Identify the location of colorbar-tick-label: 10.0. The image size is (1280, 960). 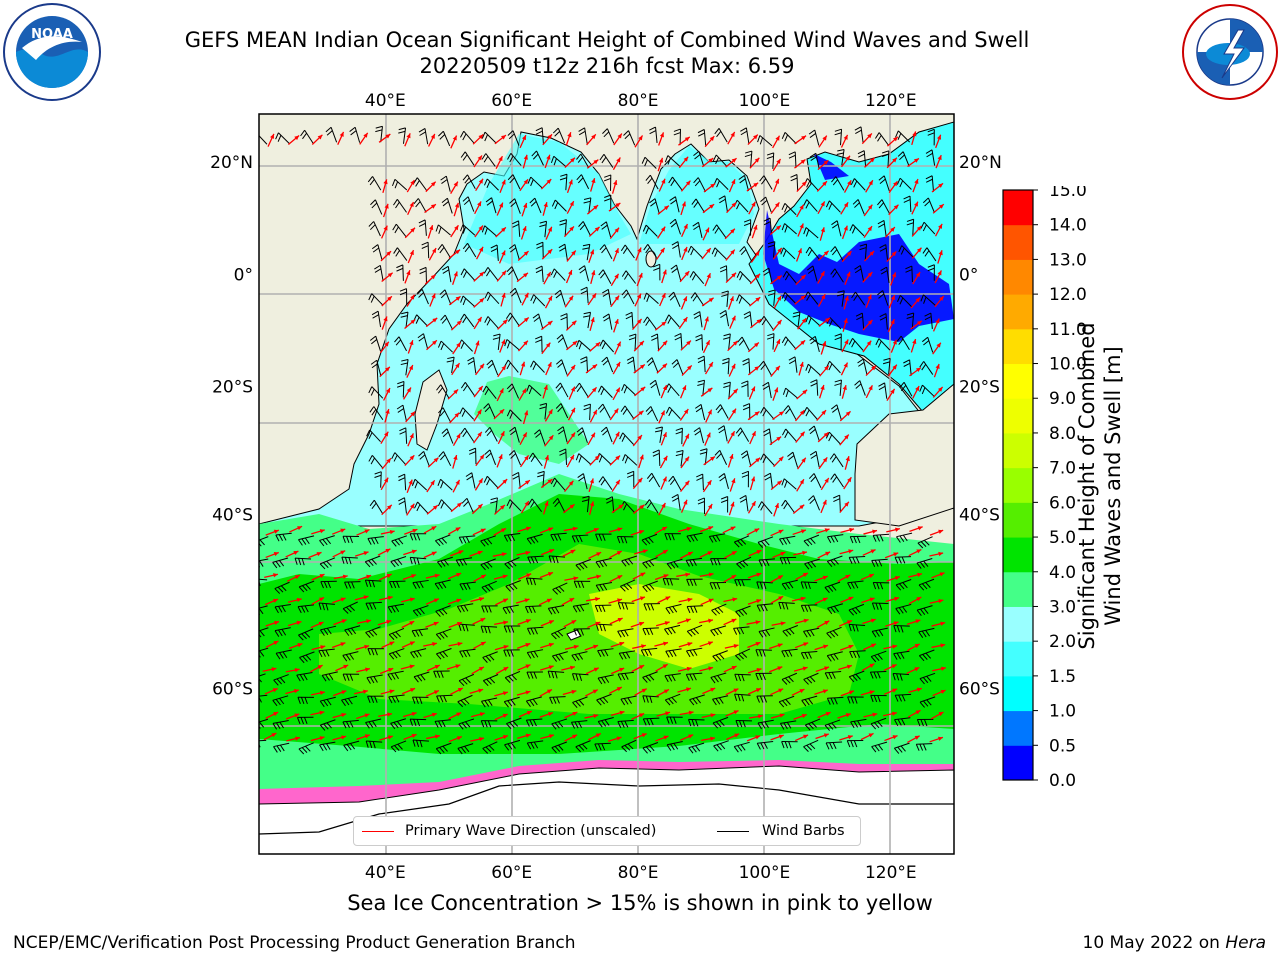
(1068, 365).